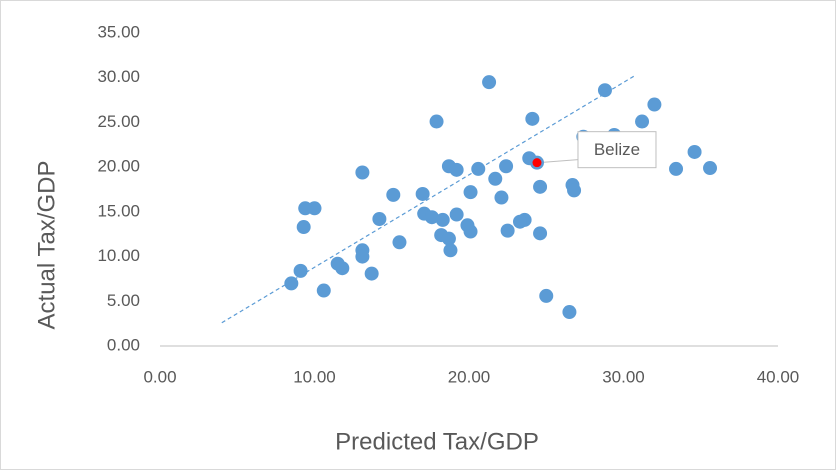 The height and width of the screenshot is (470, 836). Describe the element at coordinates (118, 166) in the screenshot. I see `y-tick-label: 20.00` at that location.